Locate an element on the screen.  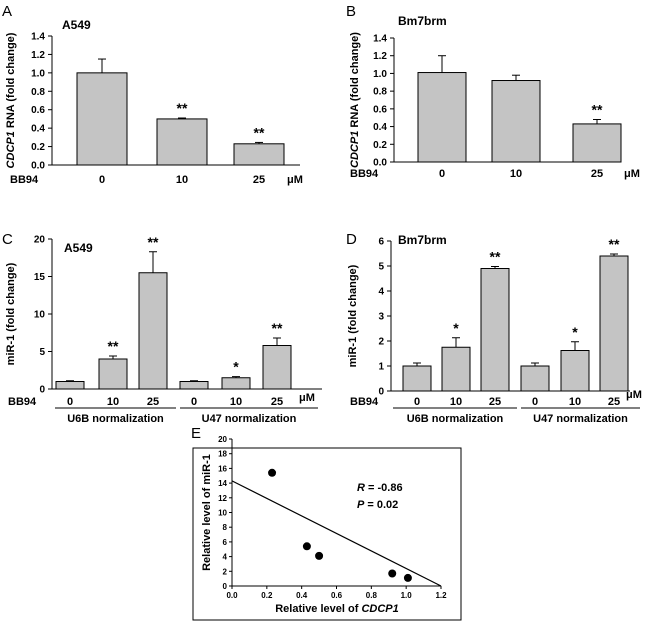
panel-e-r-value: = -0.86 is located at coordinates (384, 488).